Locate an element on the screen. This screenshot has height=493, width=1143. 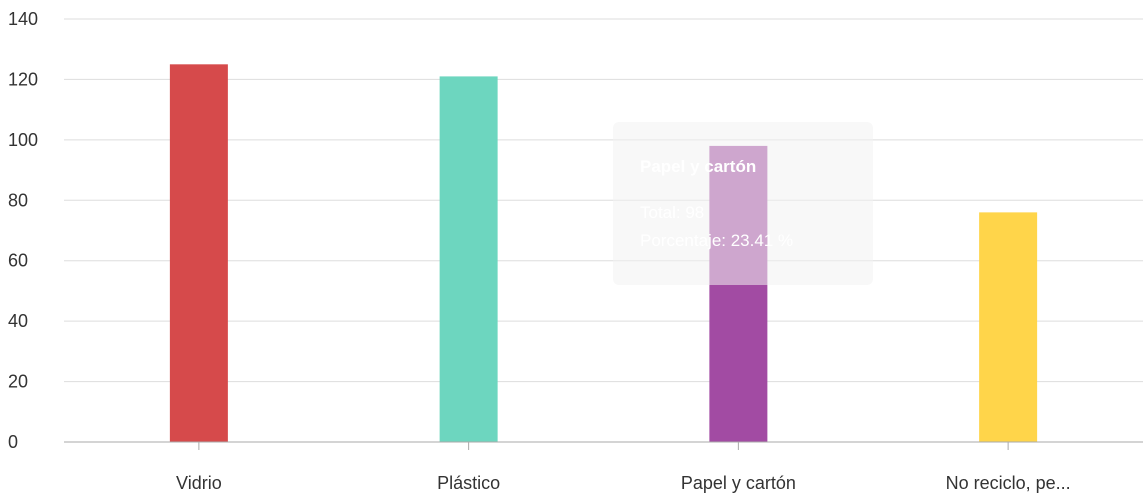
x-tick-label: Plástico is located at coordinates (468, 483).